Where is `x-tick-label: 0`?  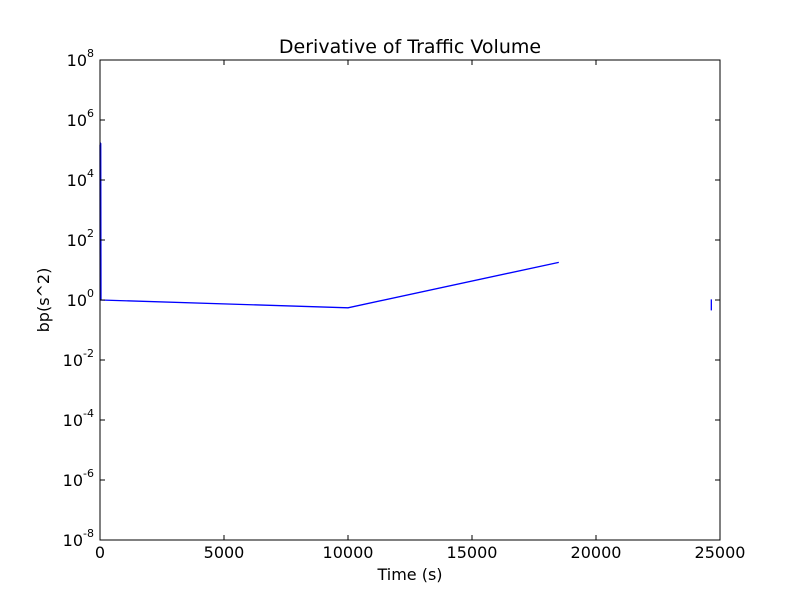 x-tick-label: 0 is located at coordinates (100, 552).